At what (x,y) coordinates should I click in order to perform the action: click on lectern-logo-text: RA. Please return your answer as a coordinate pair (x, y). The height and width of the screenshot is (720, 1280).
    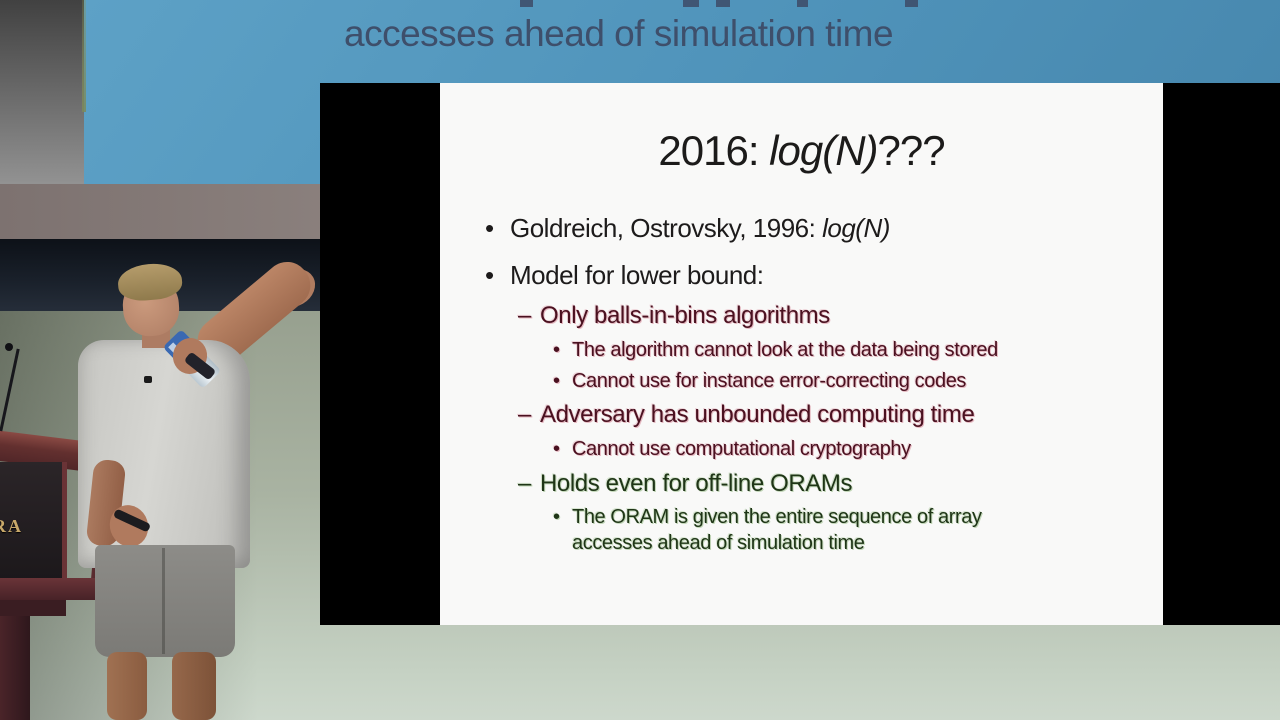
    Looking at the image, I should click on (11, 526).